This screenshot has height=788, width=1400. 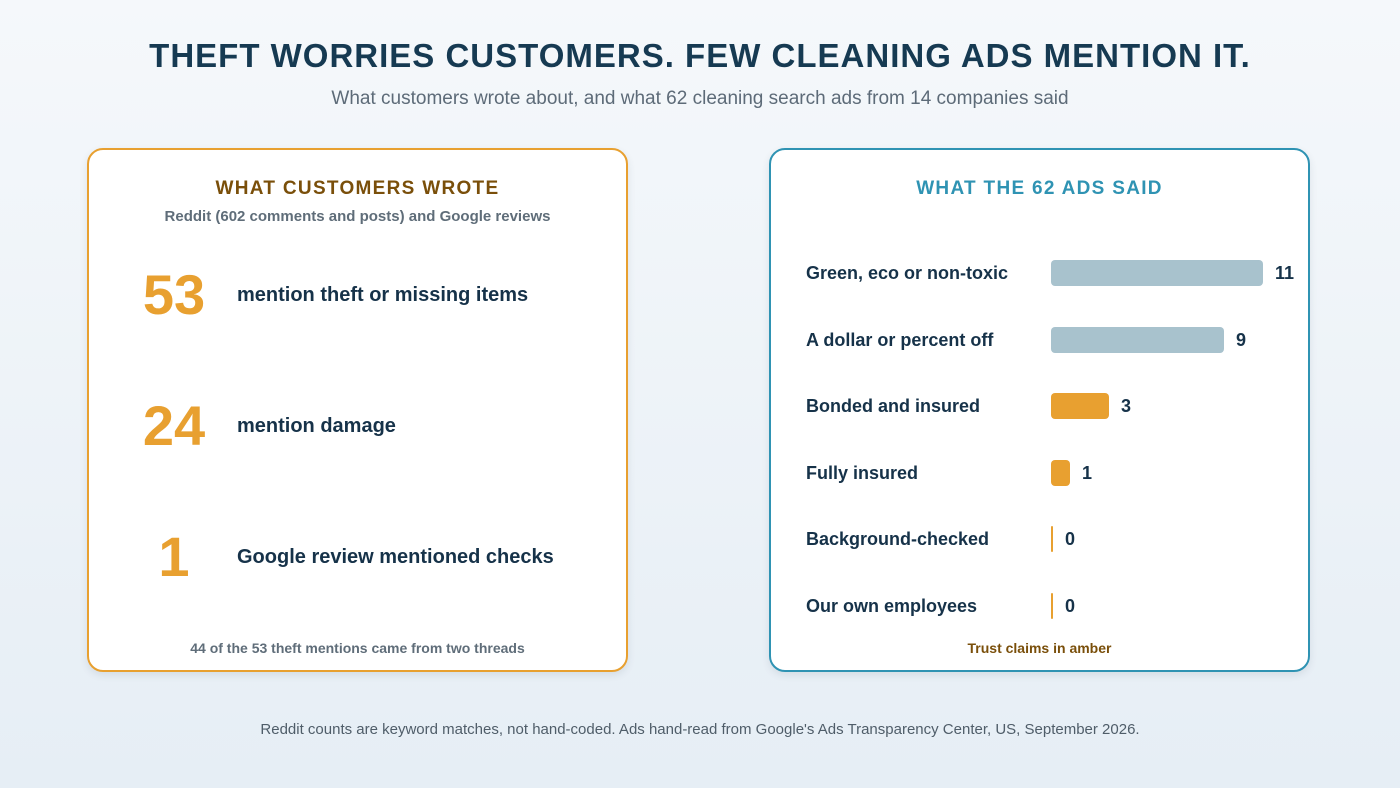 What do you see at coordinates (395, 557) in the screenshot?
I see `stat-label: Google review mentioned checks` at bounding box center [395, 557].